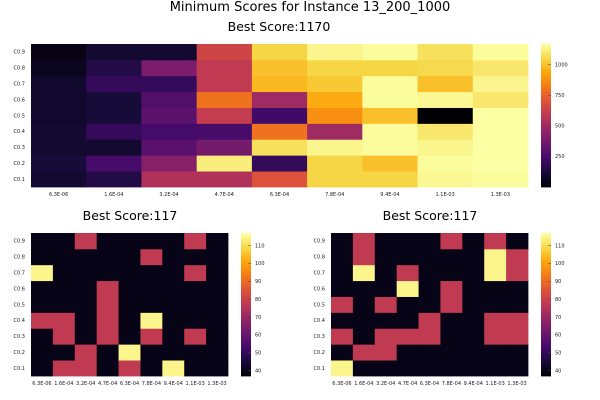 Image resolution: width=600 pixels, height=400 pixels. What do you see at coordinates (334, 195) in the screenshot?
I see `x-tick-label: 7.8E-04` at bounding box center [334, 195].